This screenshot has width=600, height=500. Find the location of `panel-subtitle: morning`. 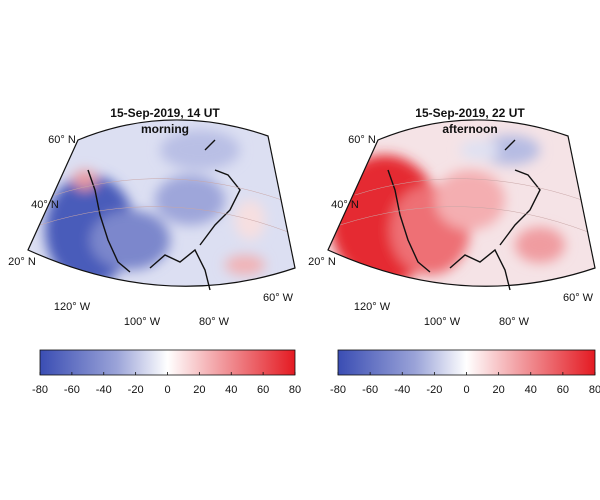

panel-subtitle: morning is located at coordinates (165, 129).